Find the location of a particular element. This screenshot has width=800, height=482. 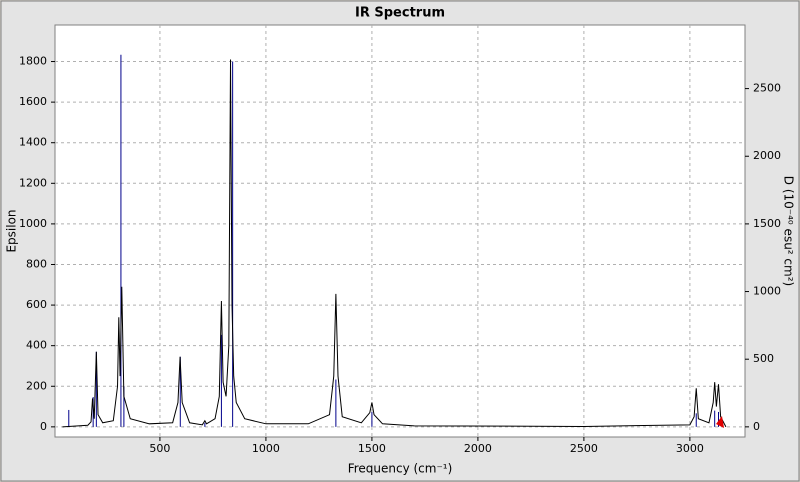

y2-tick-label: 0 is located at coordinates (756, 426).